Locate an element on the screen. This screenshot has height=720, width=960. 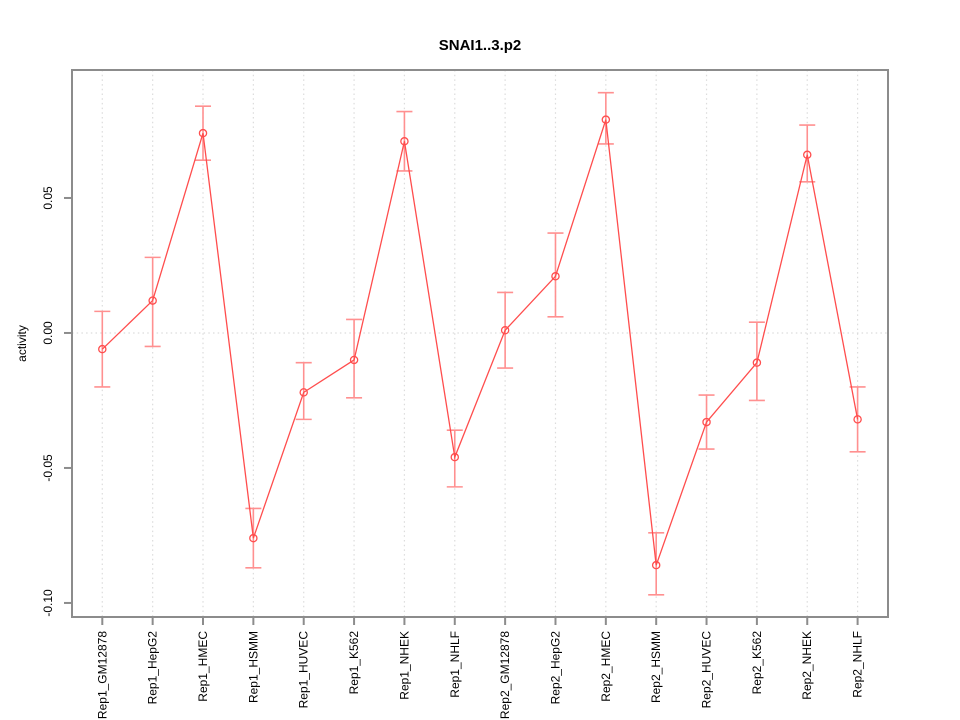
x-tick-label: Rep1_HSMM is located at coordinates (253, 667).